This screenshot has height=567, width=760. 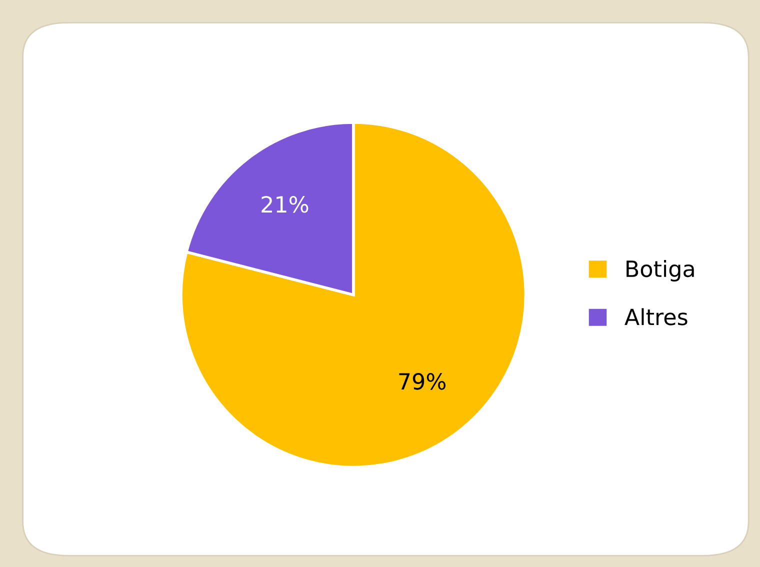 What do you see at coordinates (285, 204) in the screenshot?
I see `data-label: 21%` at bounding box center [285, 204].